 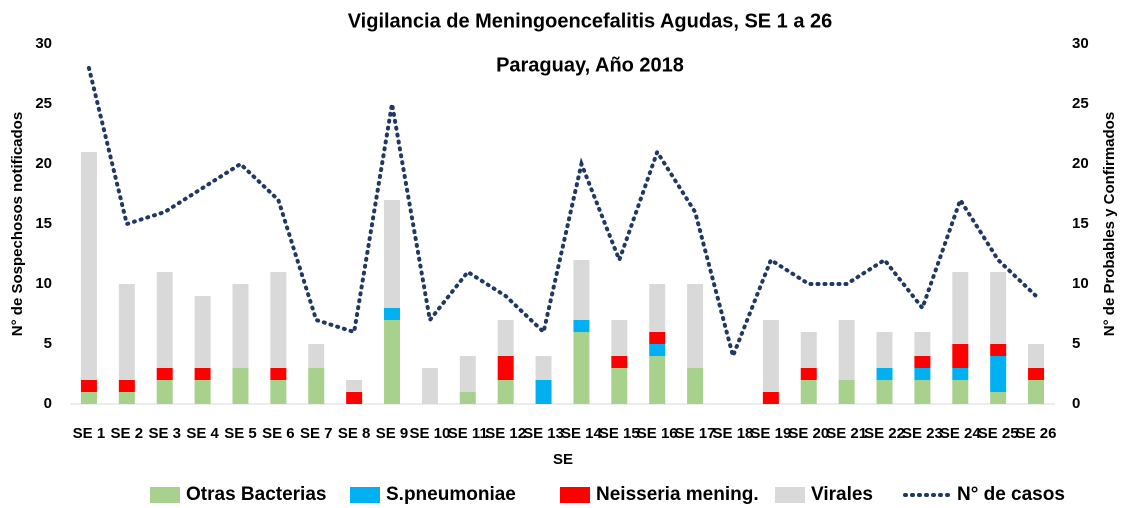 I want to click on y2-tick-label: 15, so click(x=1080, y=223).